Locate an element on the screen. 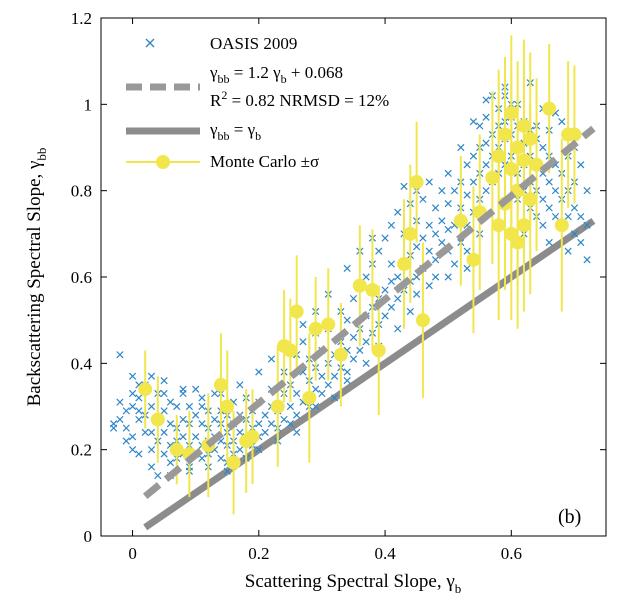  y-axis-label: Backscattering Spectral Slope, γbb is located at coordinates (36, 277).